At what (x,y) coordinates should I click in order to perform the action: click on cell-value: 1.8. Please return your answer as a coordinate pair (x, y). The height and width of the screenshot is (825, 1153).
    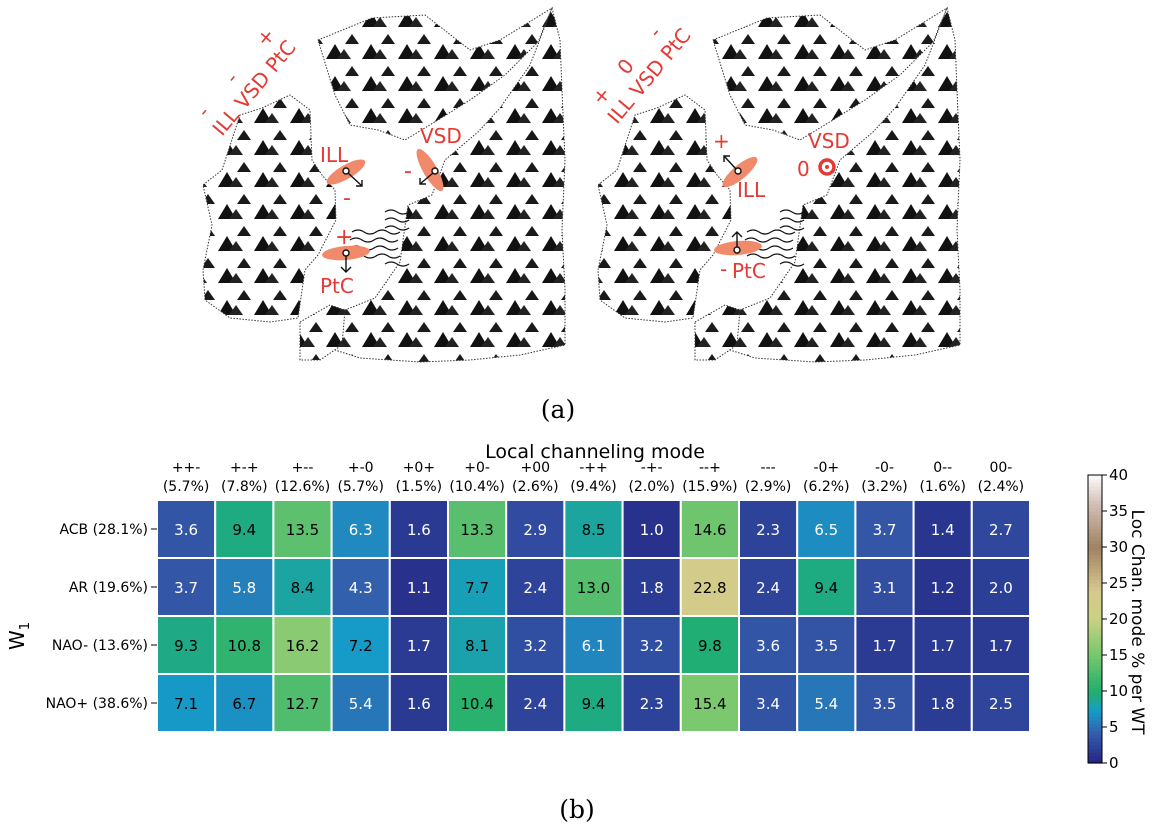
    Looking at the image, I should click on (652, 588).